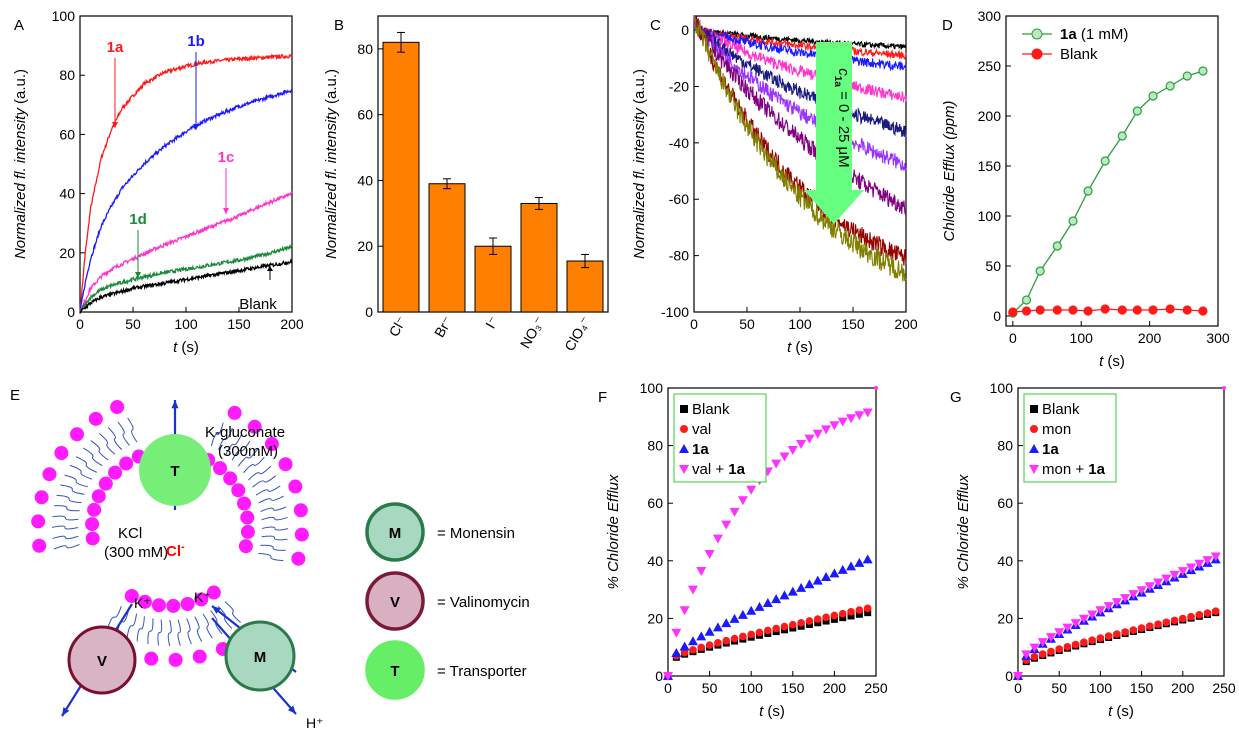  I want to click on potassium-label-1: K⁺, so click(142, 603).